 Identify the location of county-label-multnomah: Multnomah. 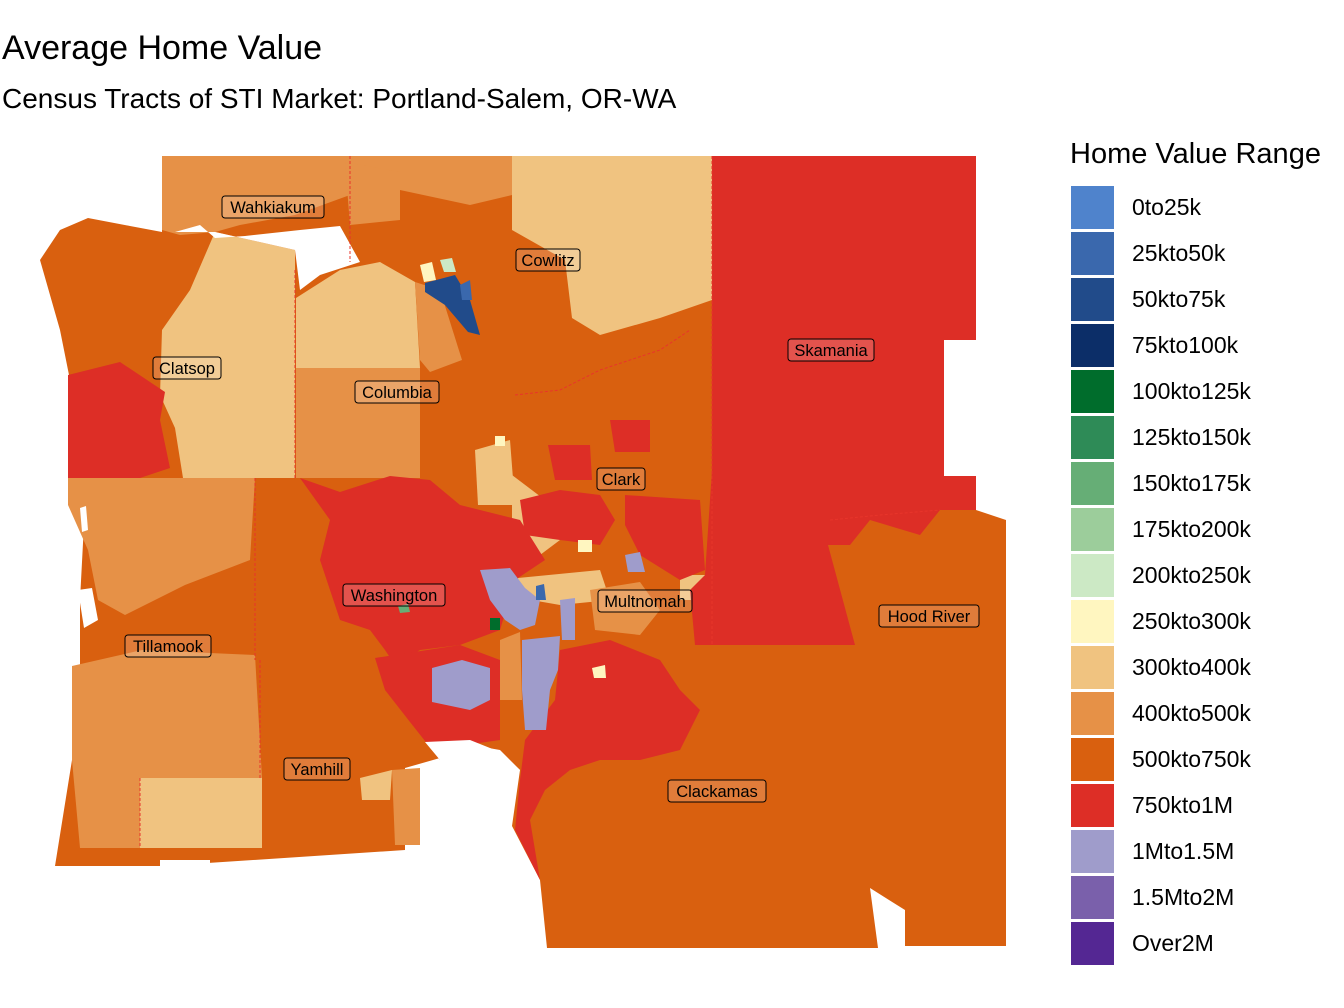
(645, 601).